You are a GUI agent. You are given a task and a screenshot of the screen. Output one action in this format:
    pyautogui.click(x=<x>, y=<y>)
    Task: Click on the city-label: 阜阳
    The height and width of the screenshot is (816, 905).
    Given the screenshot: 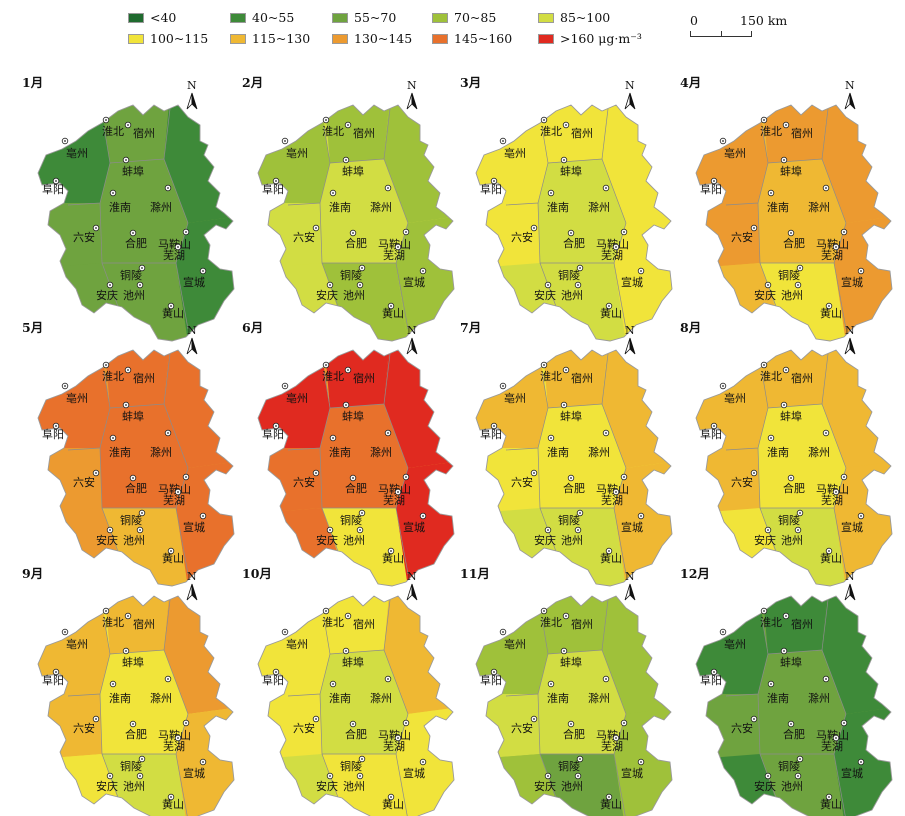 What is the action you would take?
    pyautogui.click(x=273, y=189)
    